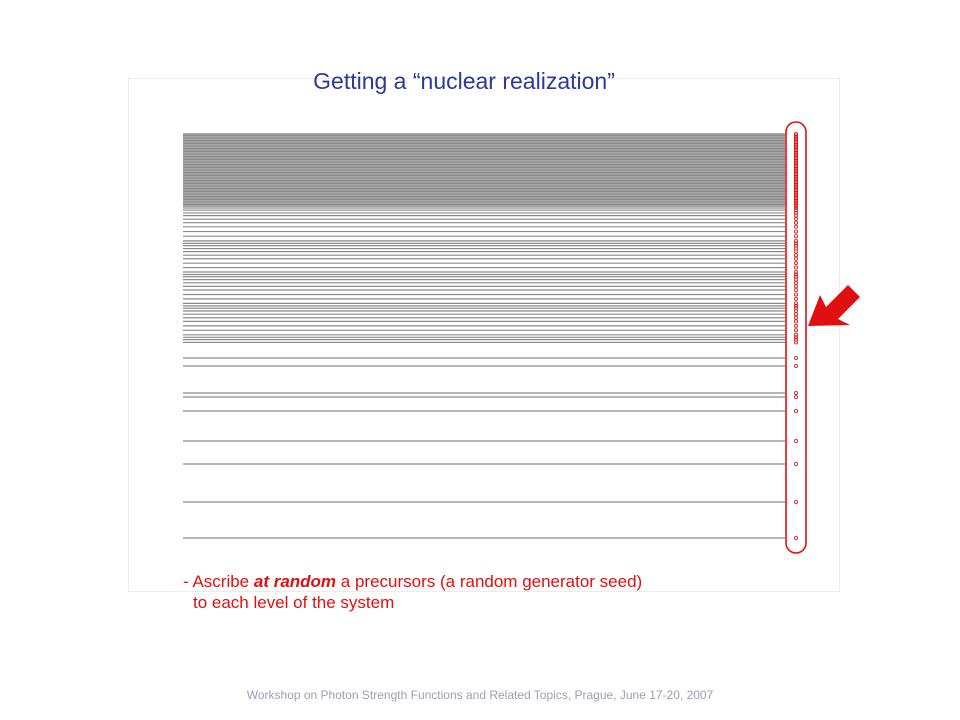 The height and width of the screenshot is (720, 960). Describe the element at coordinates (464, 81) in the screenshot. I see `slide-title: Getting a “nuclear realization”` at that location.